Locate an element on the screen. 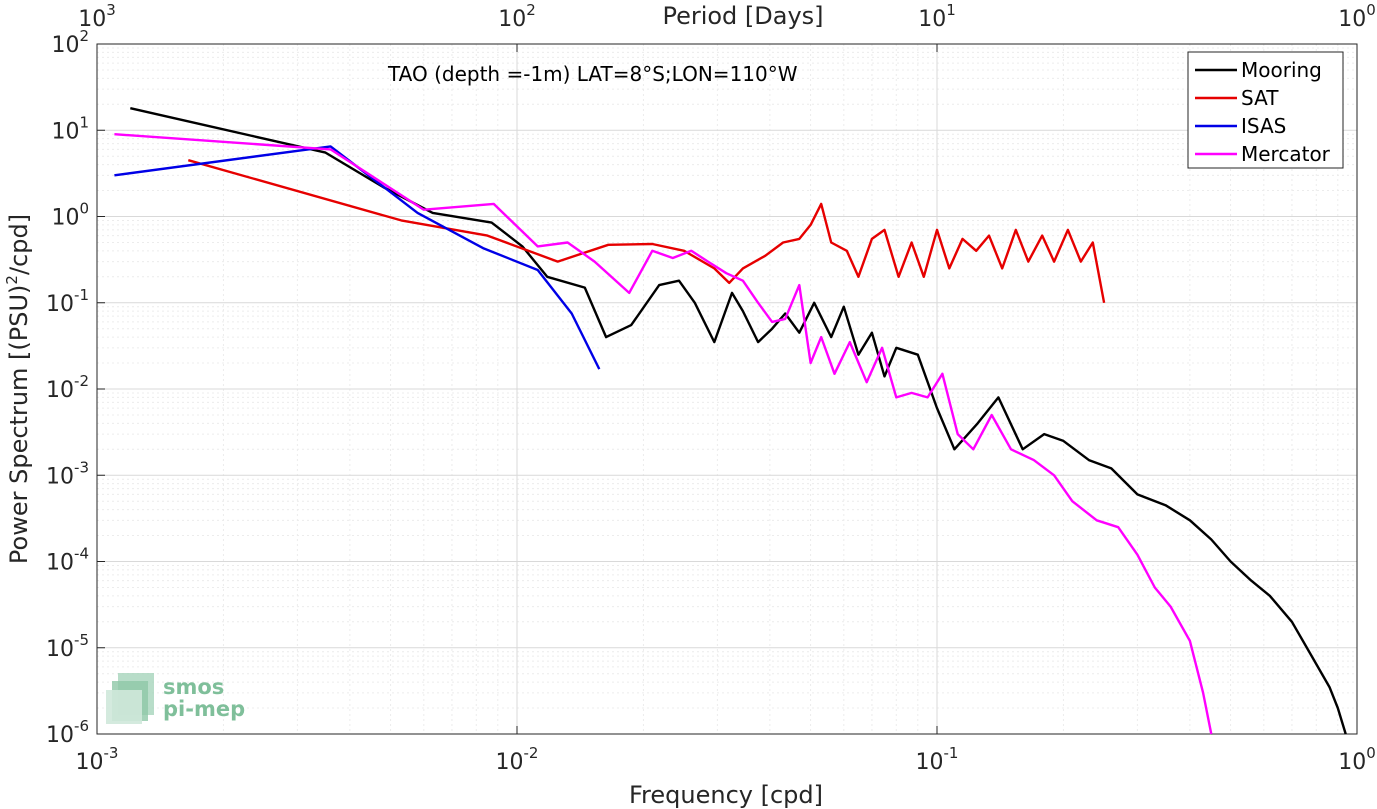 The image size is (1377, 809). legend-label-mooring: Mooring is located at coordinates (1281, 70).